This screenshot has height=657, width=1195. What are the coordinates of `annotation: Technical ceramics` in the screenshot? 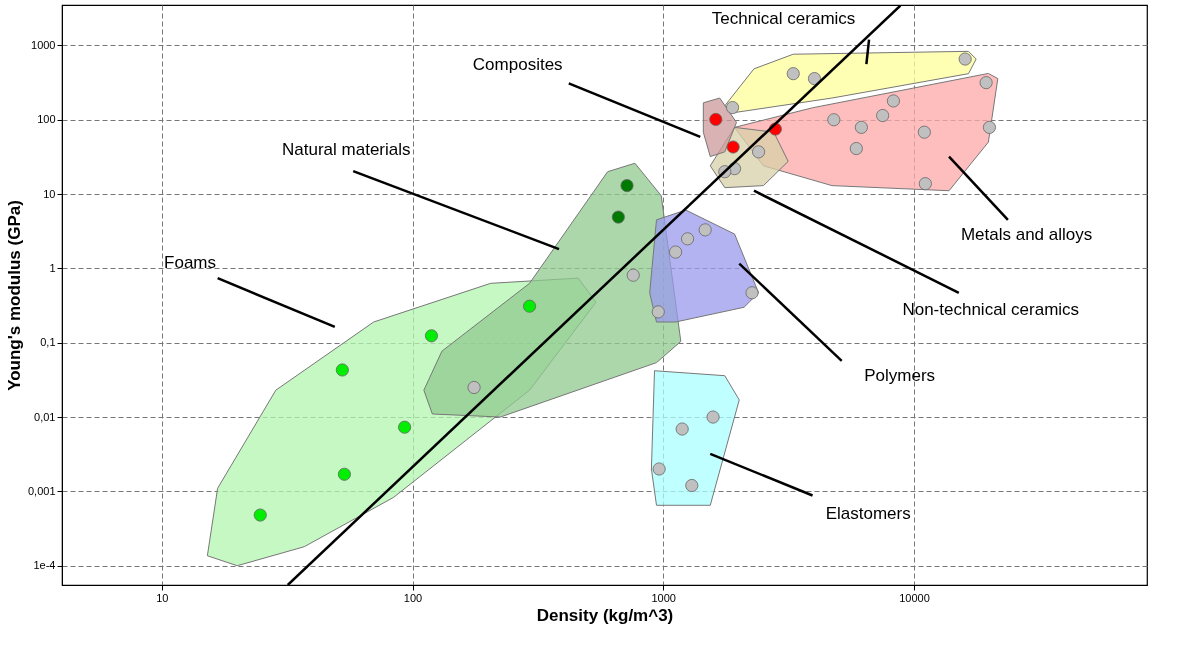 It's located at (783, 18).